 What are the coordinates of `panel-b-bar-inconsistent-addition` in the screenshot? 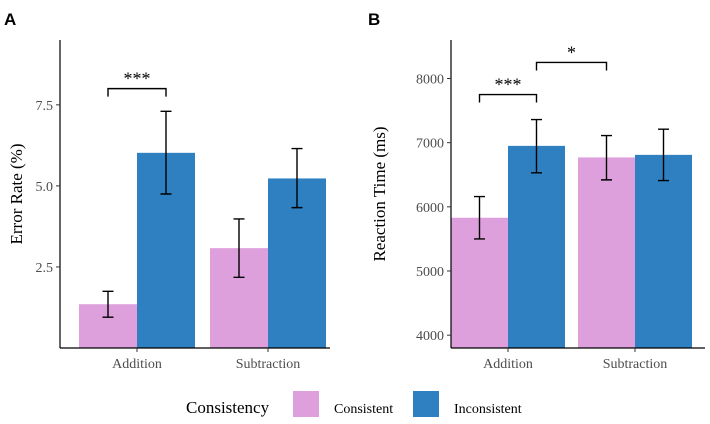 It's located at (536, 246).